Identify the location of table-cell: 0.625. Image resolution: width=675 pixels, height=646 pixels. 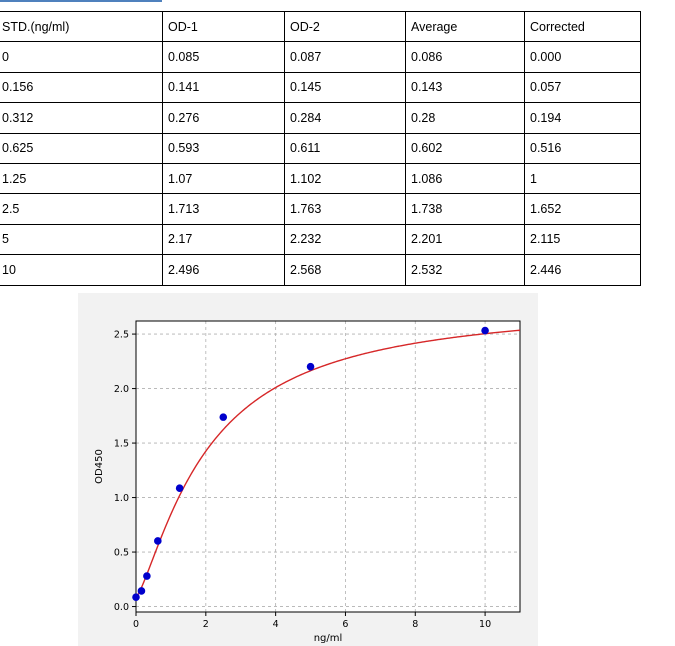
(81, 148).